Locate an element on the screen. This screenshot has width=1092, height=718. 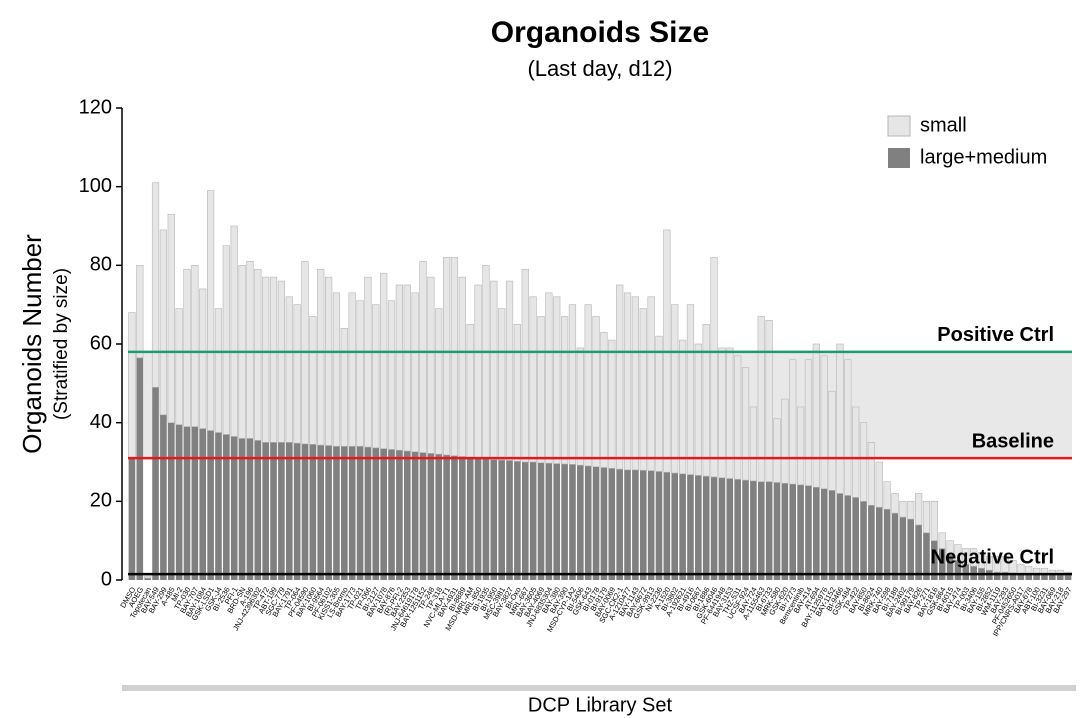
y-tick-label: 80 is located at coordinates (101, 265).